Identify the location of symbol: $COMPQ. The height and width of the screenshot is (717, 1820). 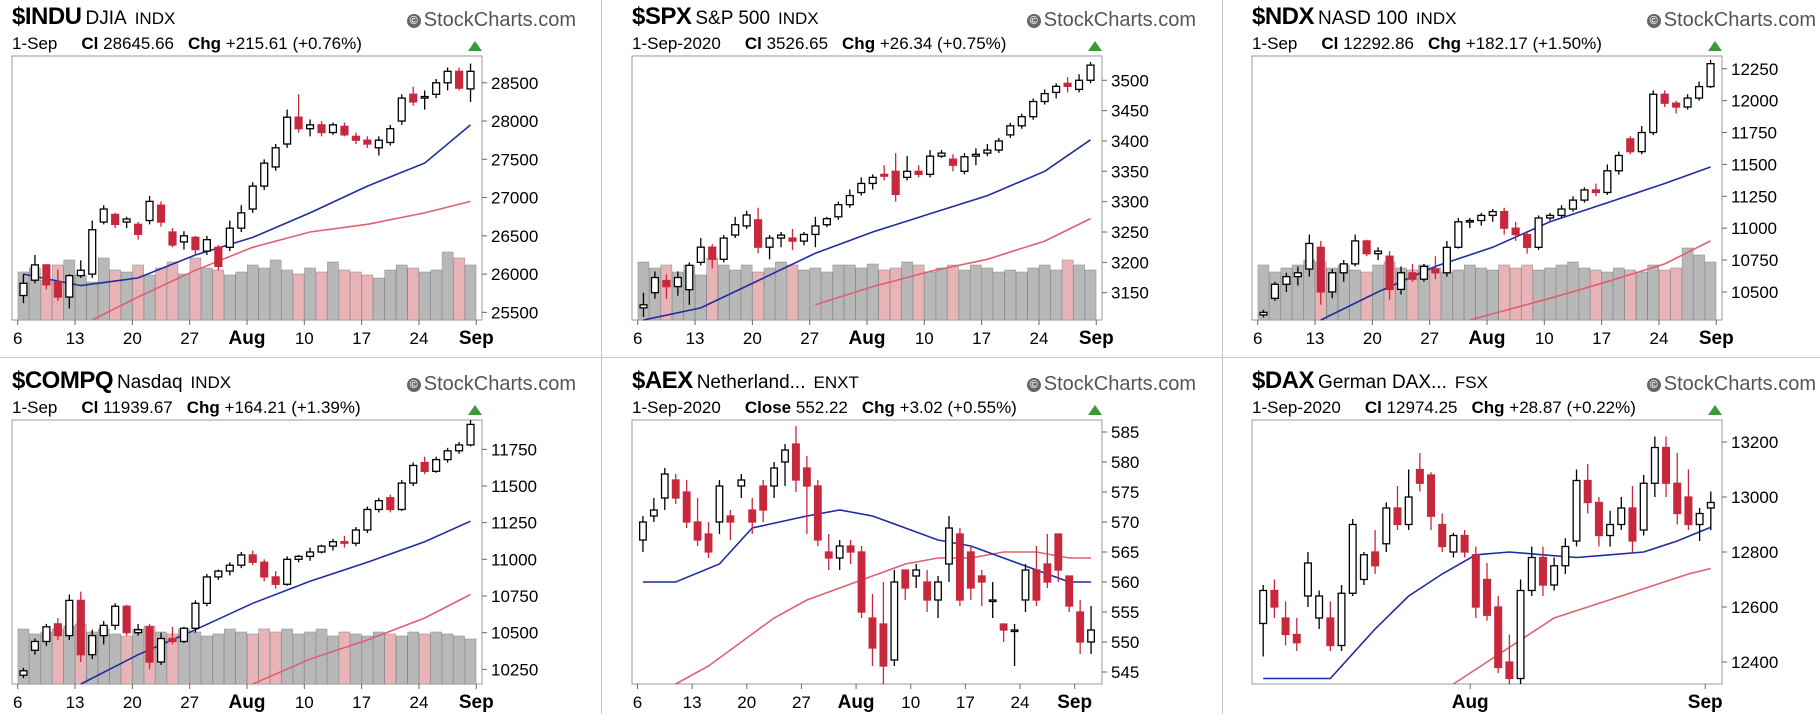
(63, 380).